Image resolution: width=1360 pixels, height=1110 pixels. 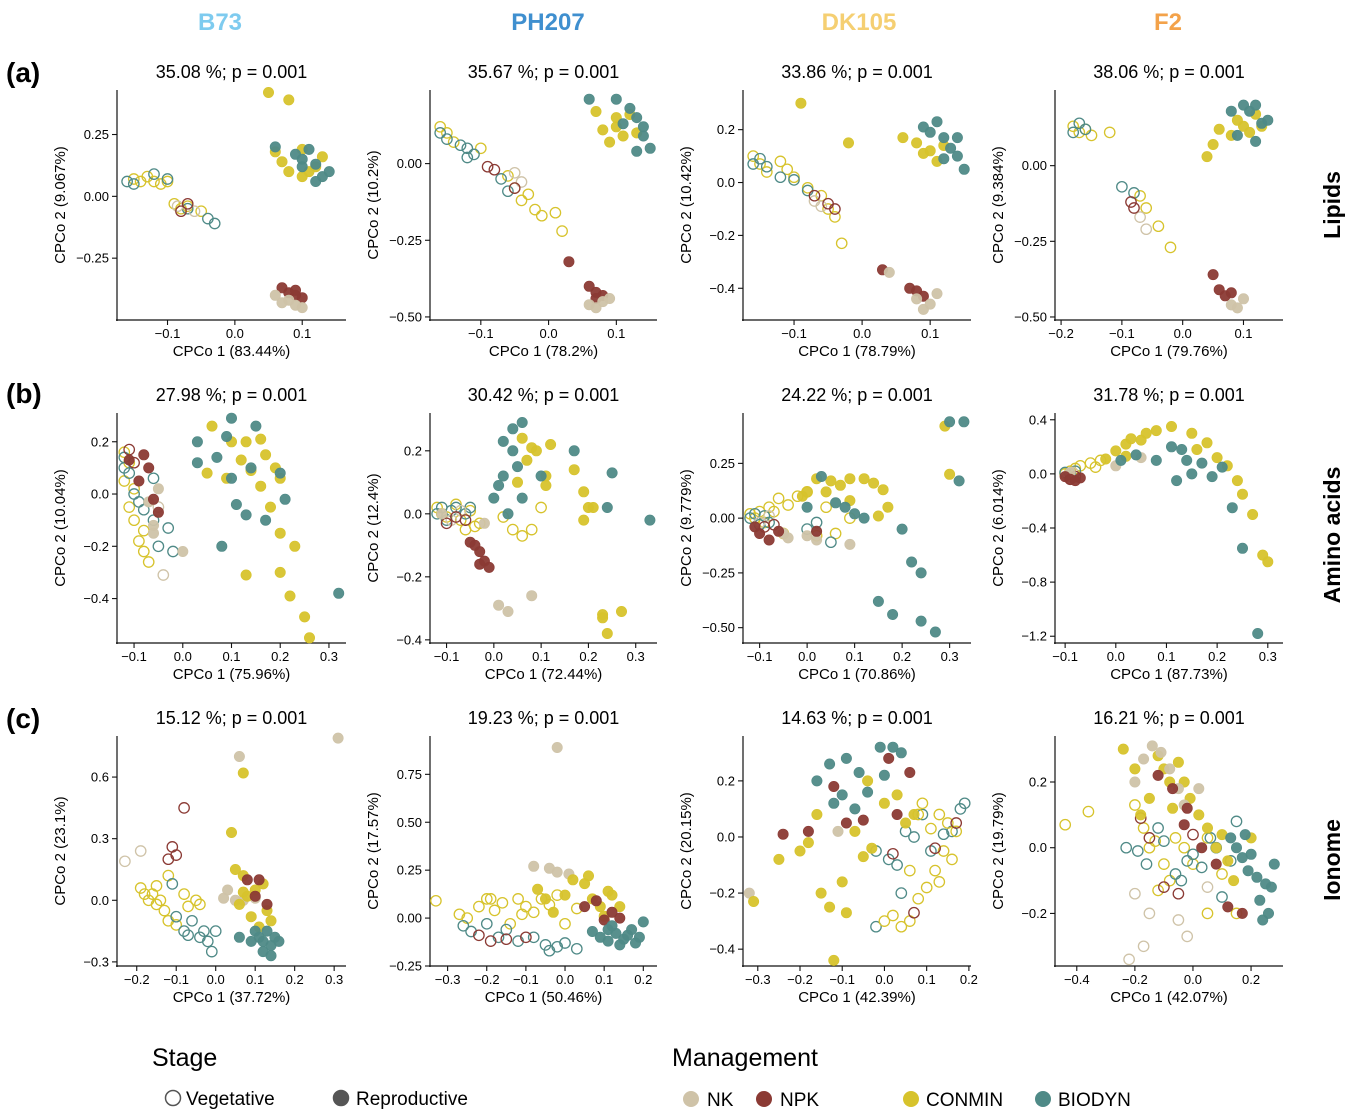 I want to click on y-axis-label: CPCo 2 (9.067%), so click(x=60, y=205).